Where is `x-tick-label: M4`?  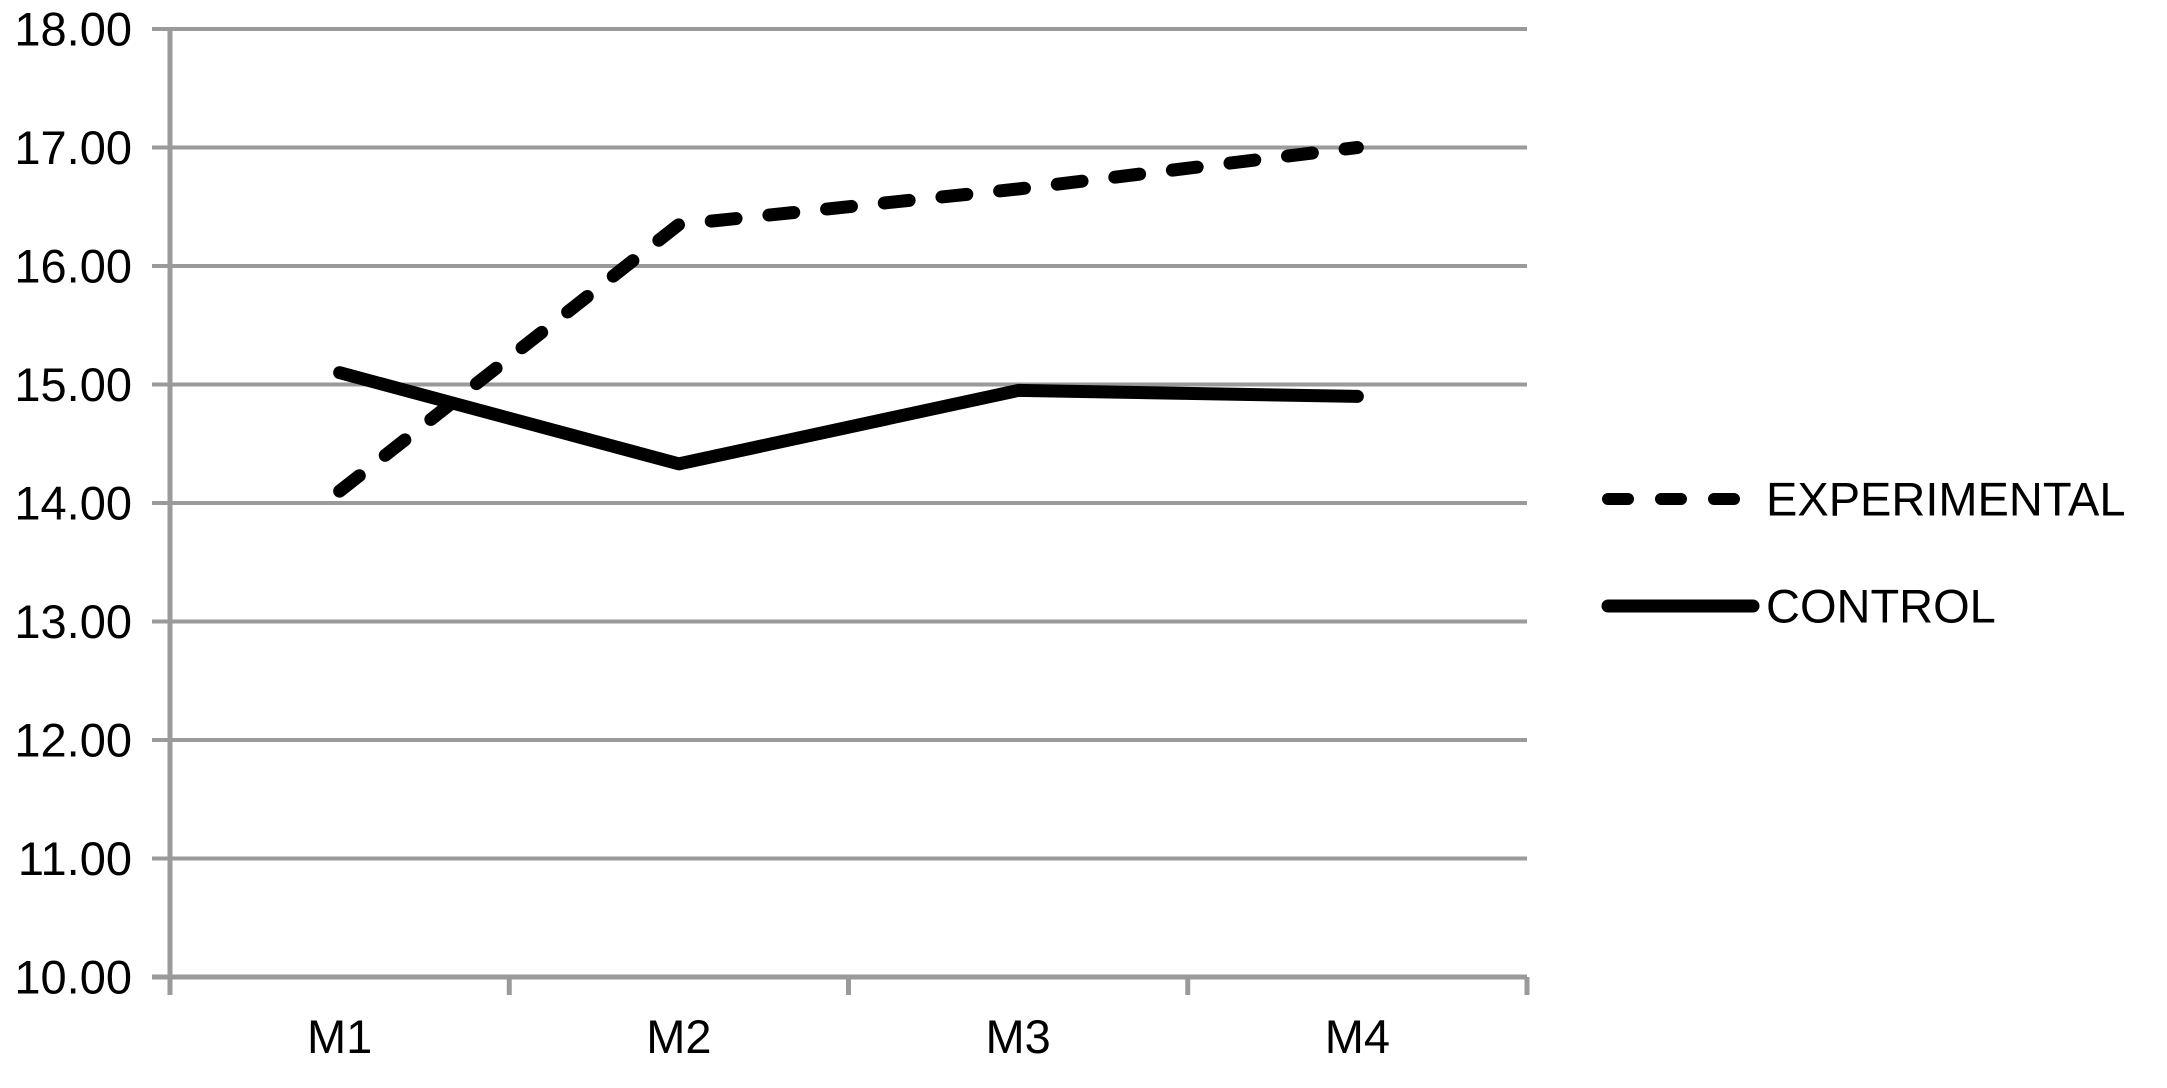
x-tick-label: M4 is located at coordinates (1357, 1036).